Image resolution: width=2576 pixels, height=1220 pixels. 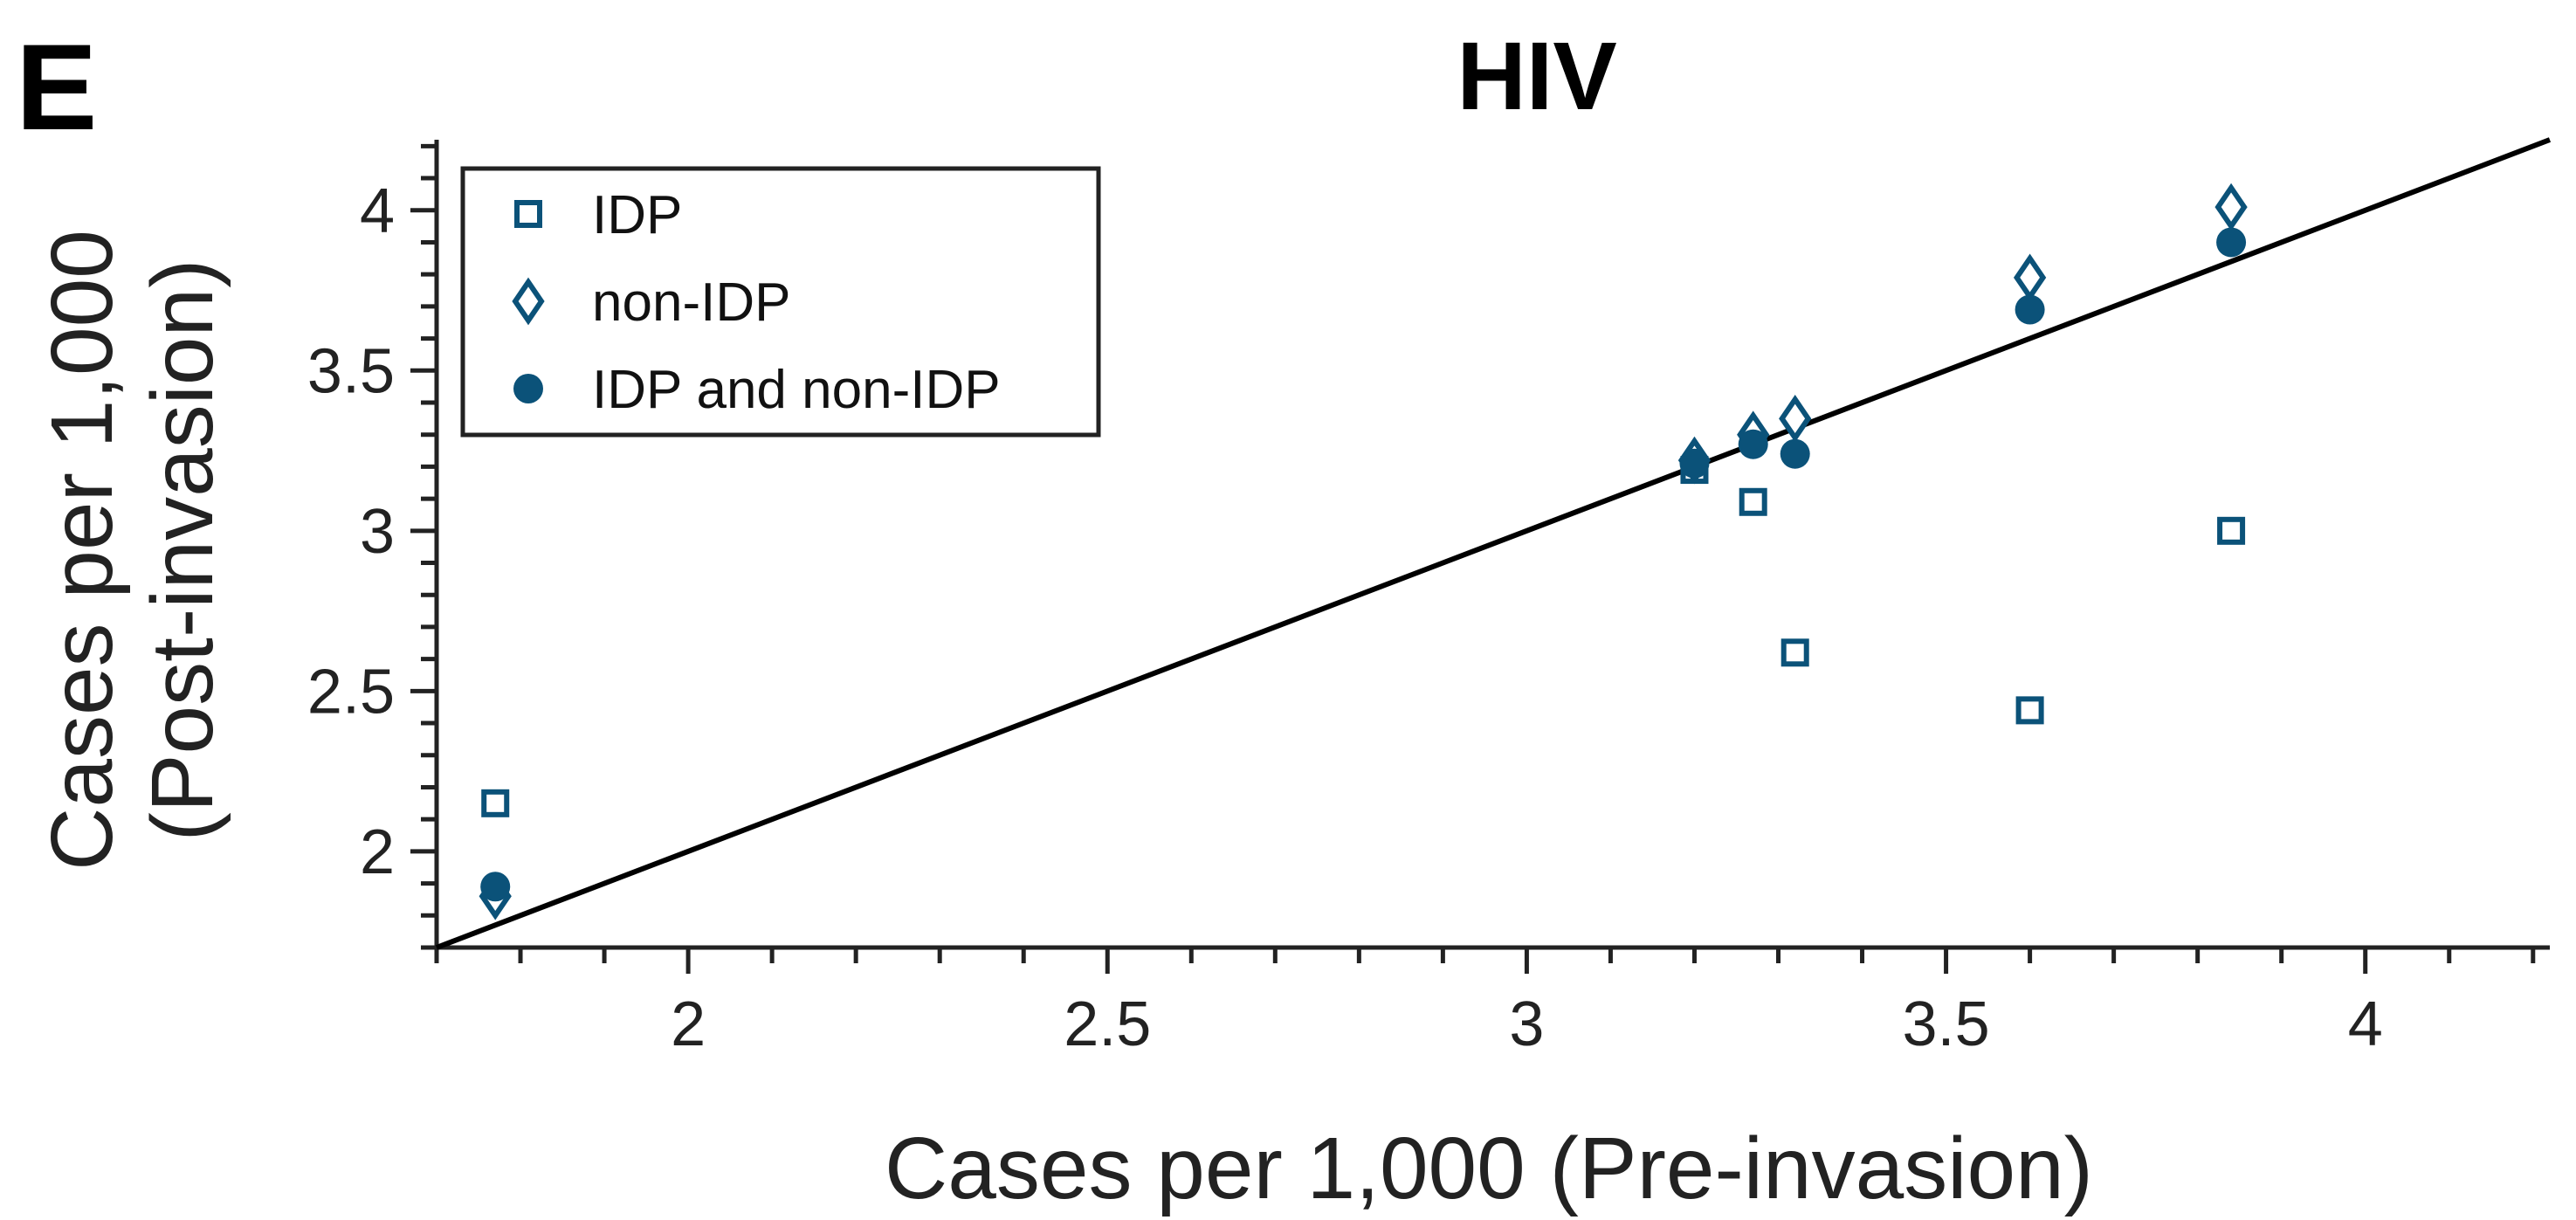 I want to click on x-tick-label: 3.5, so click(x=1946, y=1024).